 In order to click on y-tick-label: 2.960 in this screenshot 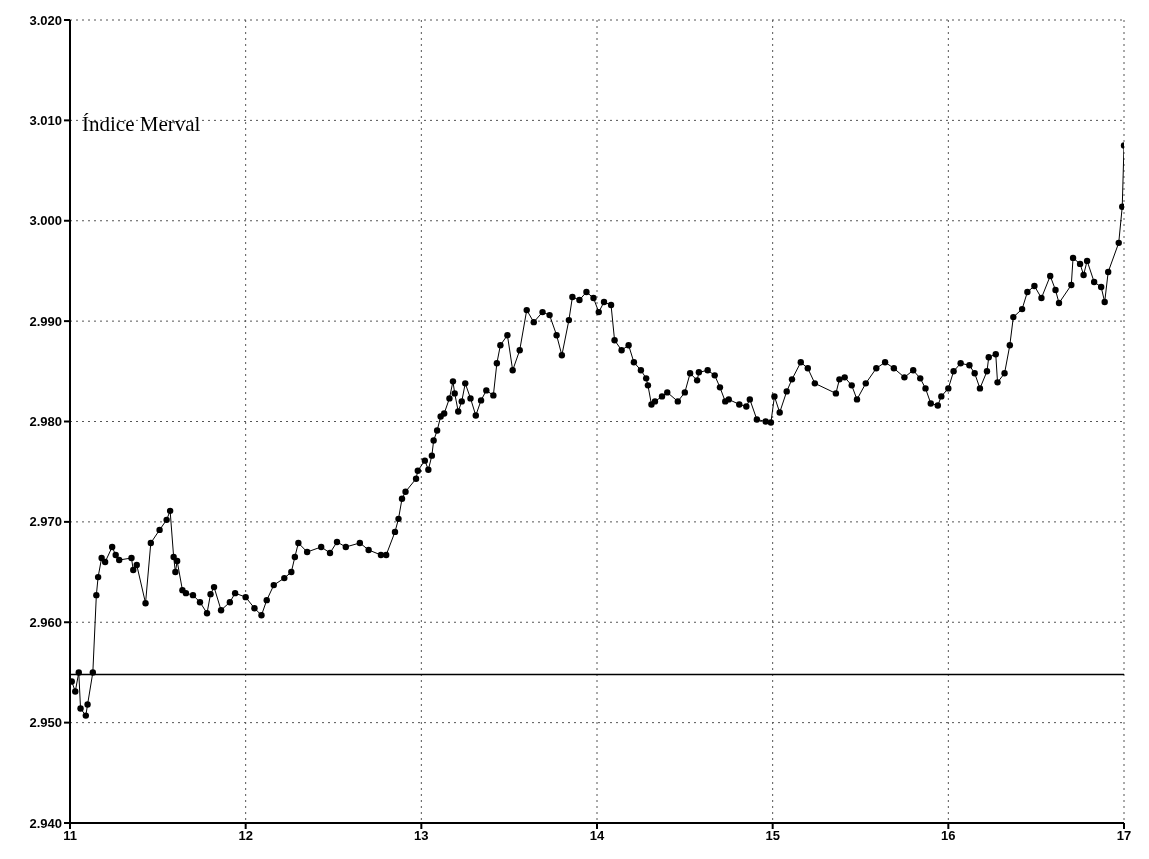, I will do `click(45, 622)`.